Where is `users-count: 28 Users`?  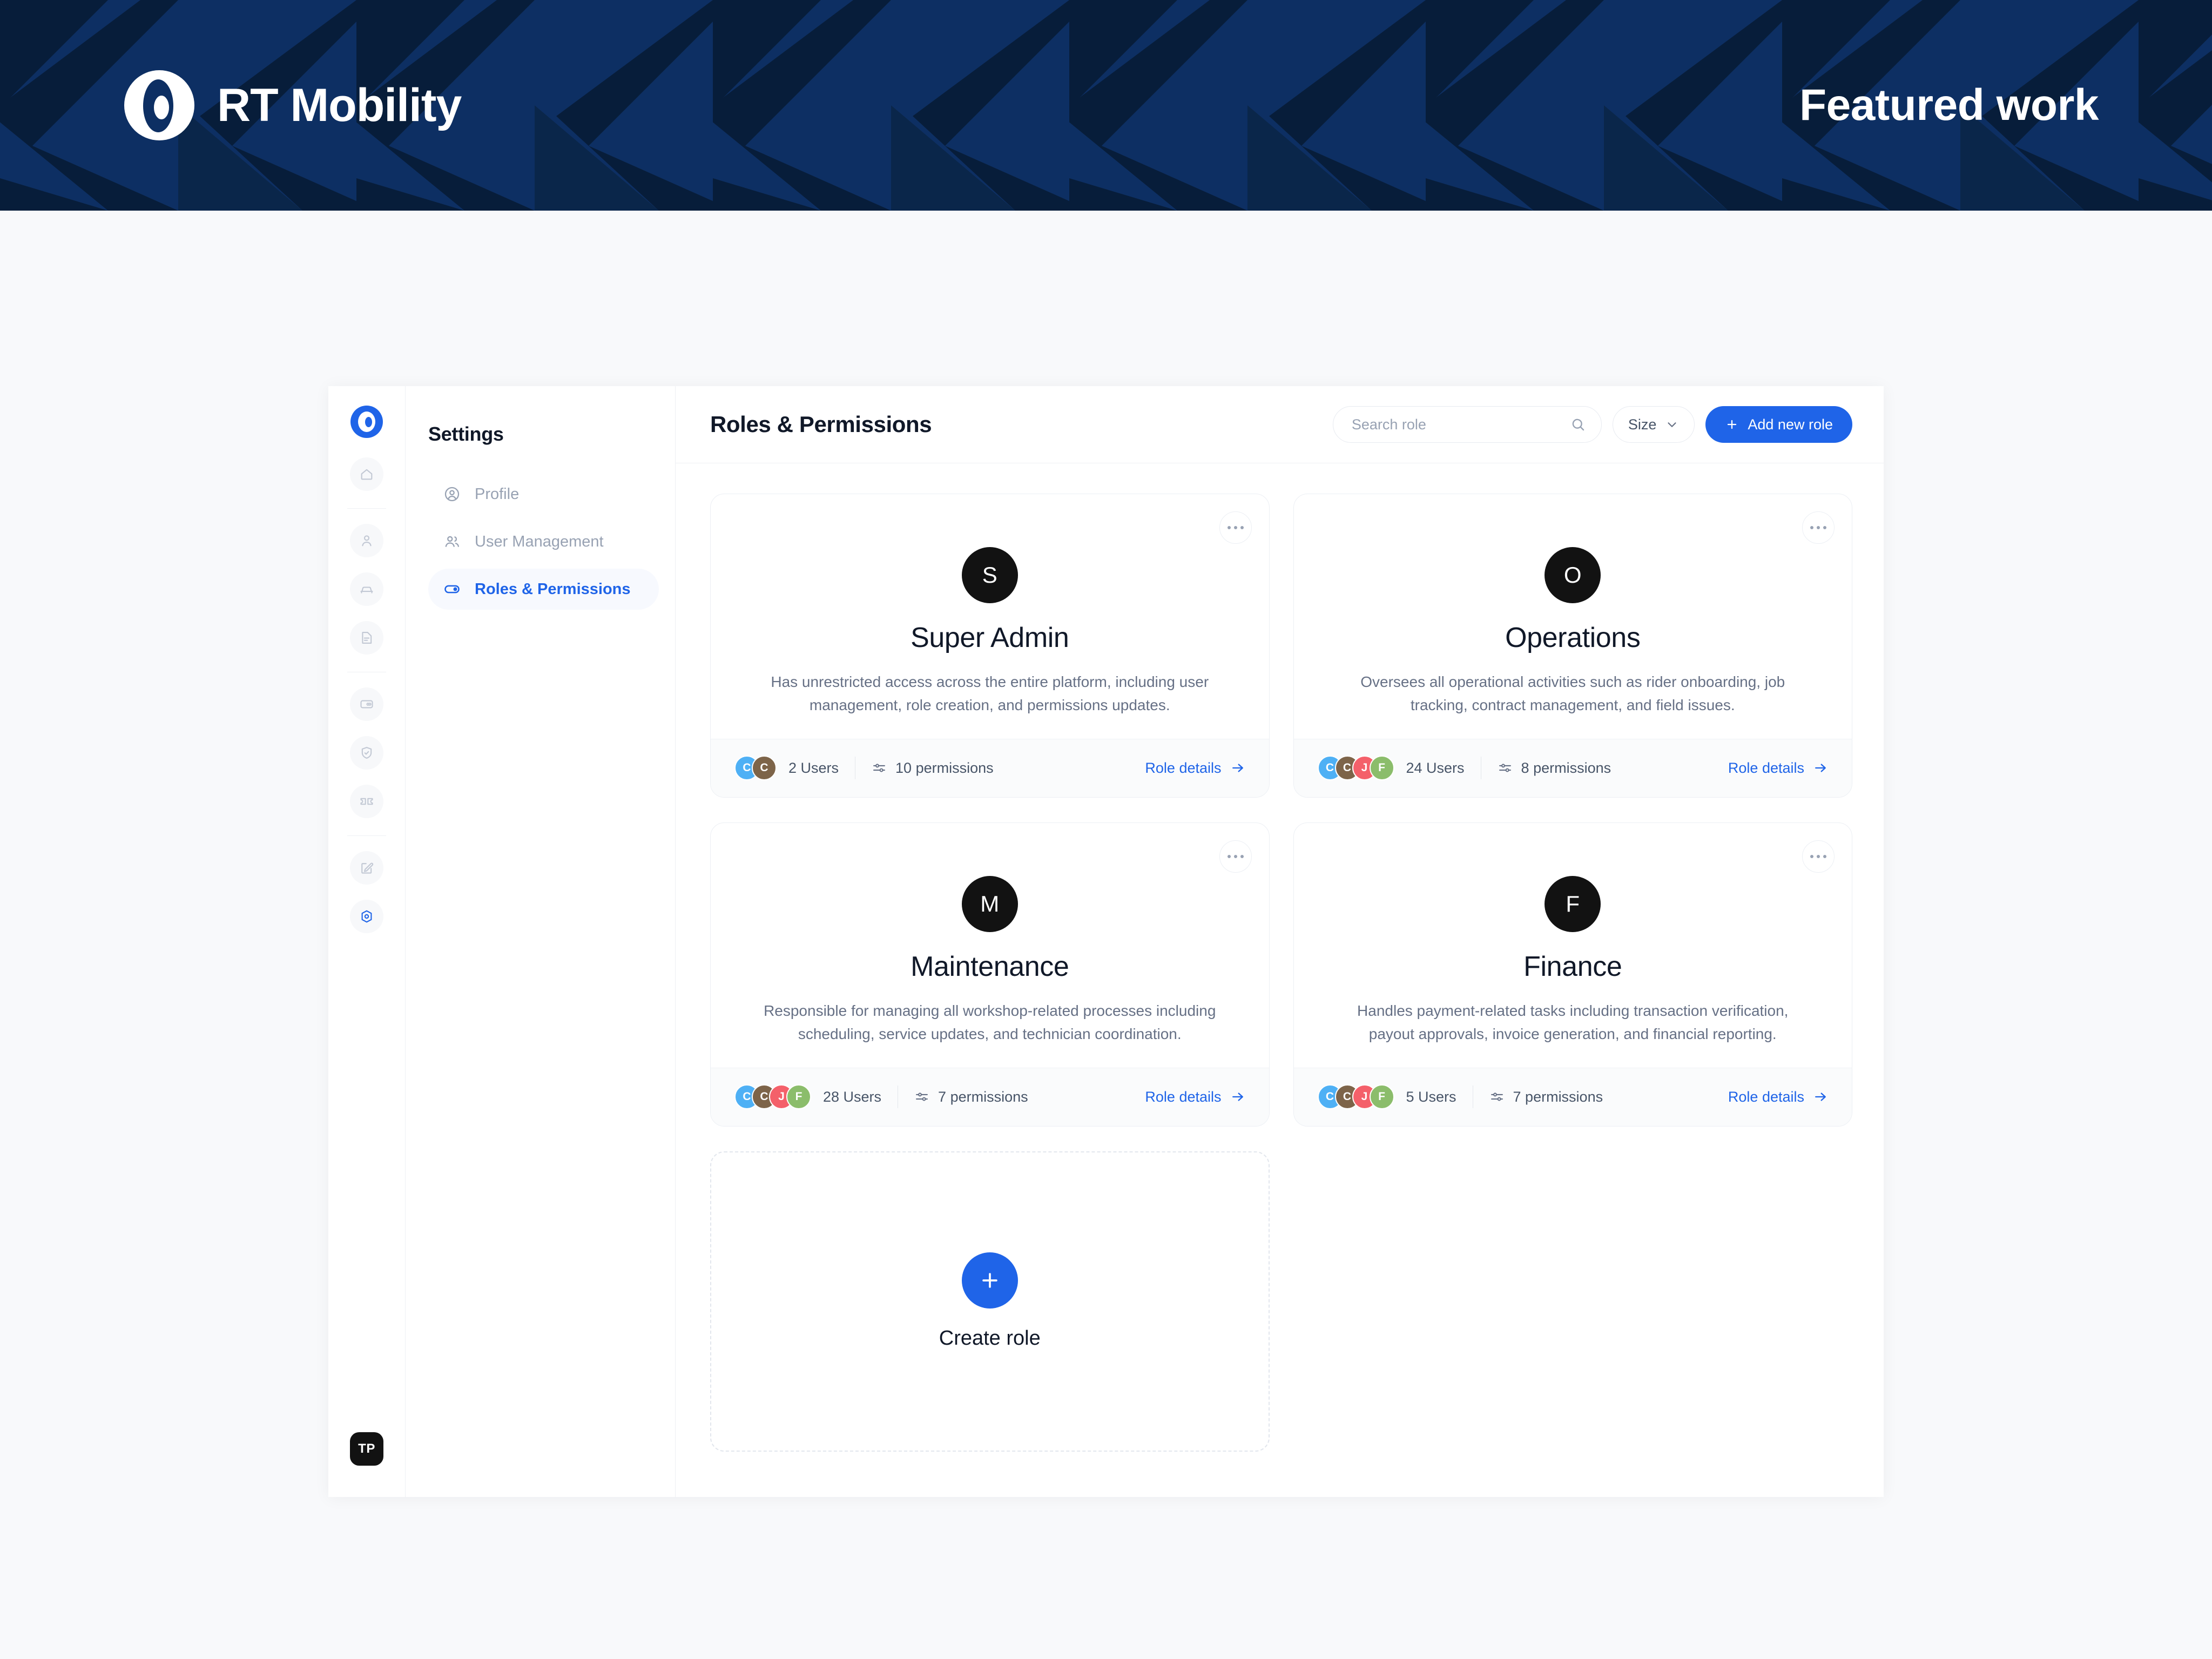 users-count: 28 Users is located at coordinates (852, 1096).